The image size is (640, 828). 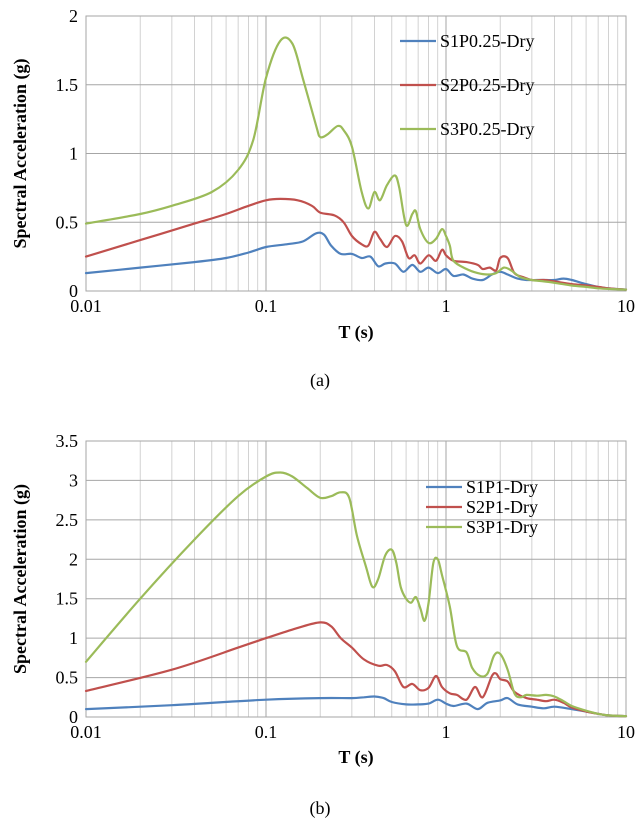 What do you see at coordinates (487, 85) in the screenshot?
I see `legend-entry: S2P0.25-Dry` at bounding box center [487, 85].